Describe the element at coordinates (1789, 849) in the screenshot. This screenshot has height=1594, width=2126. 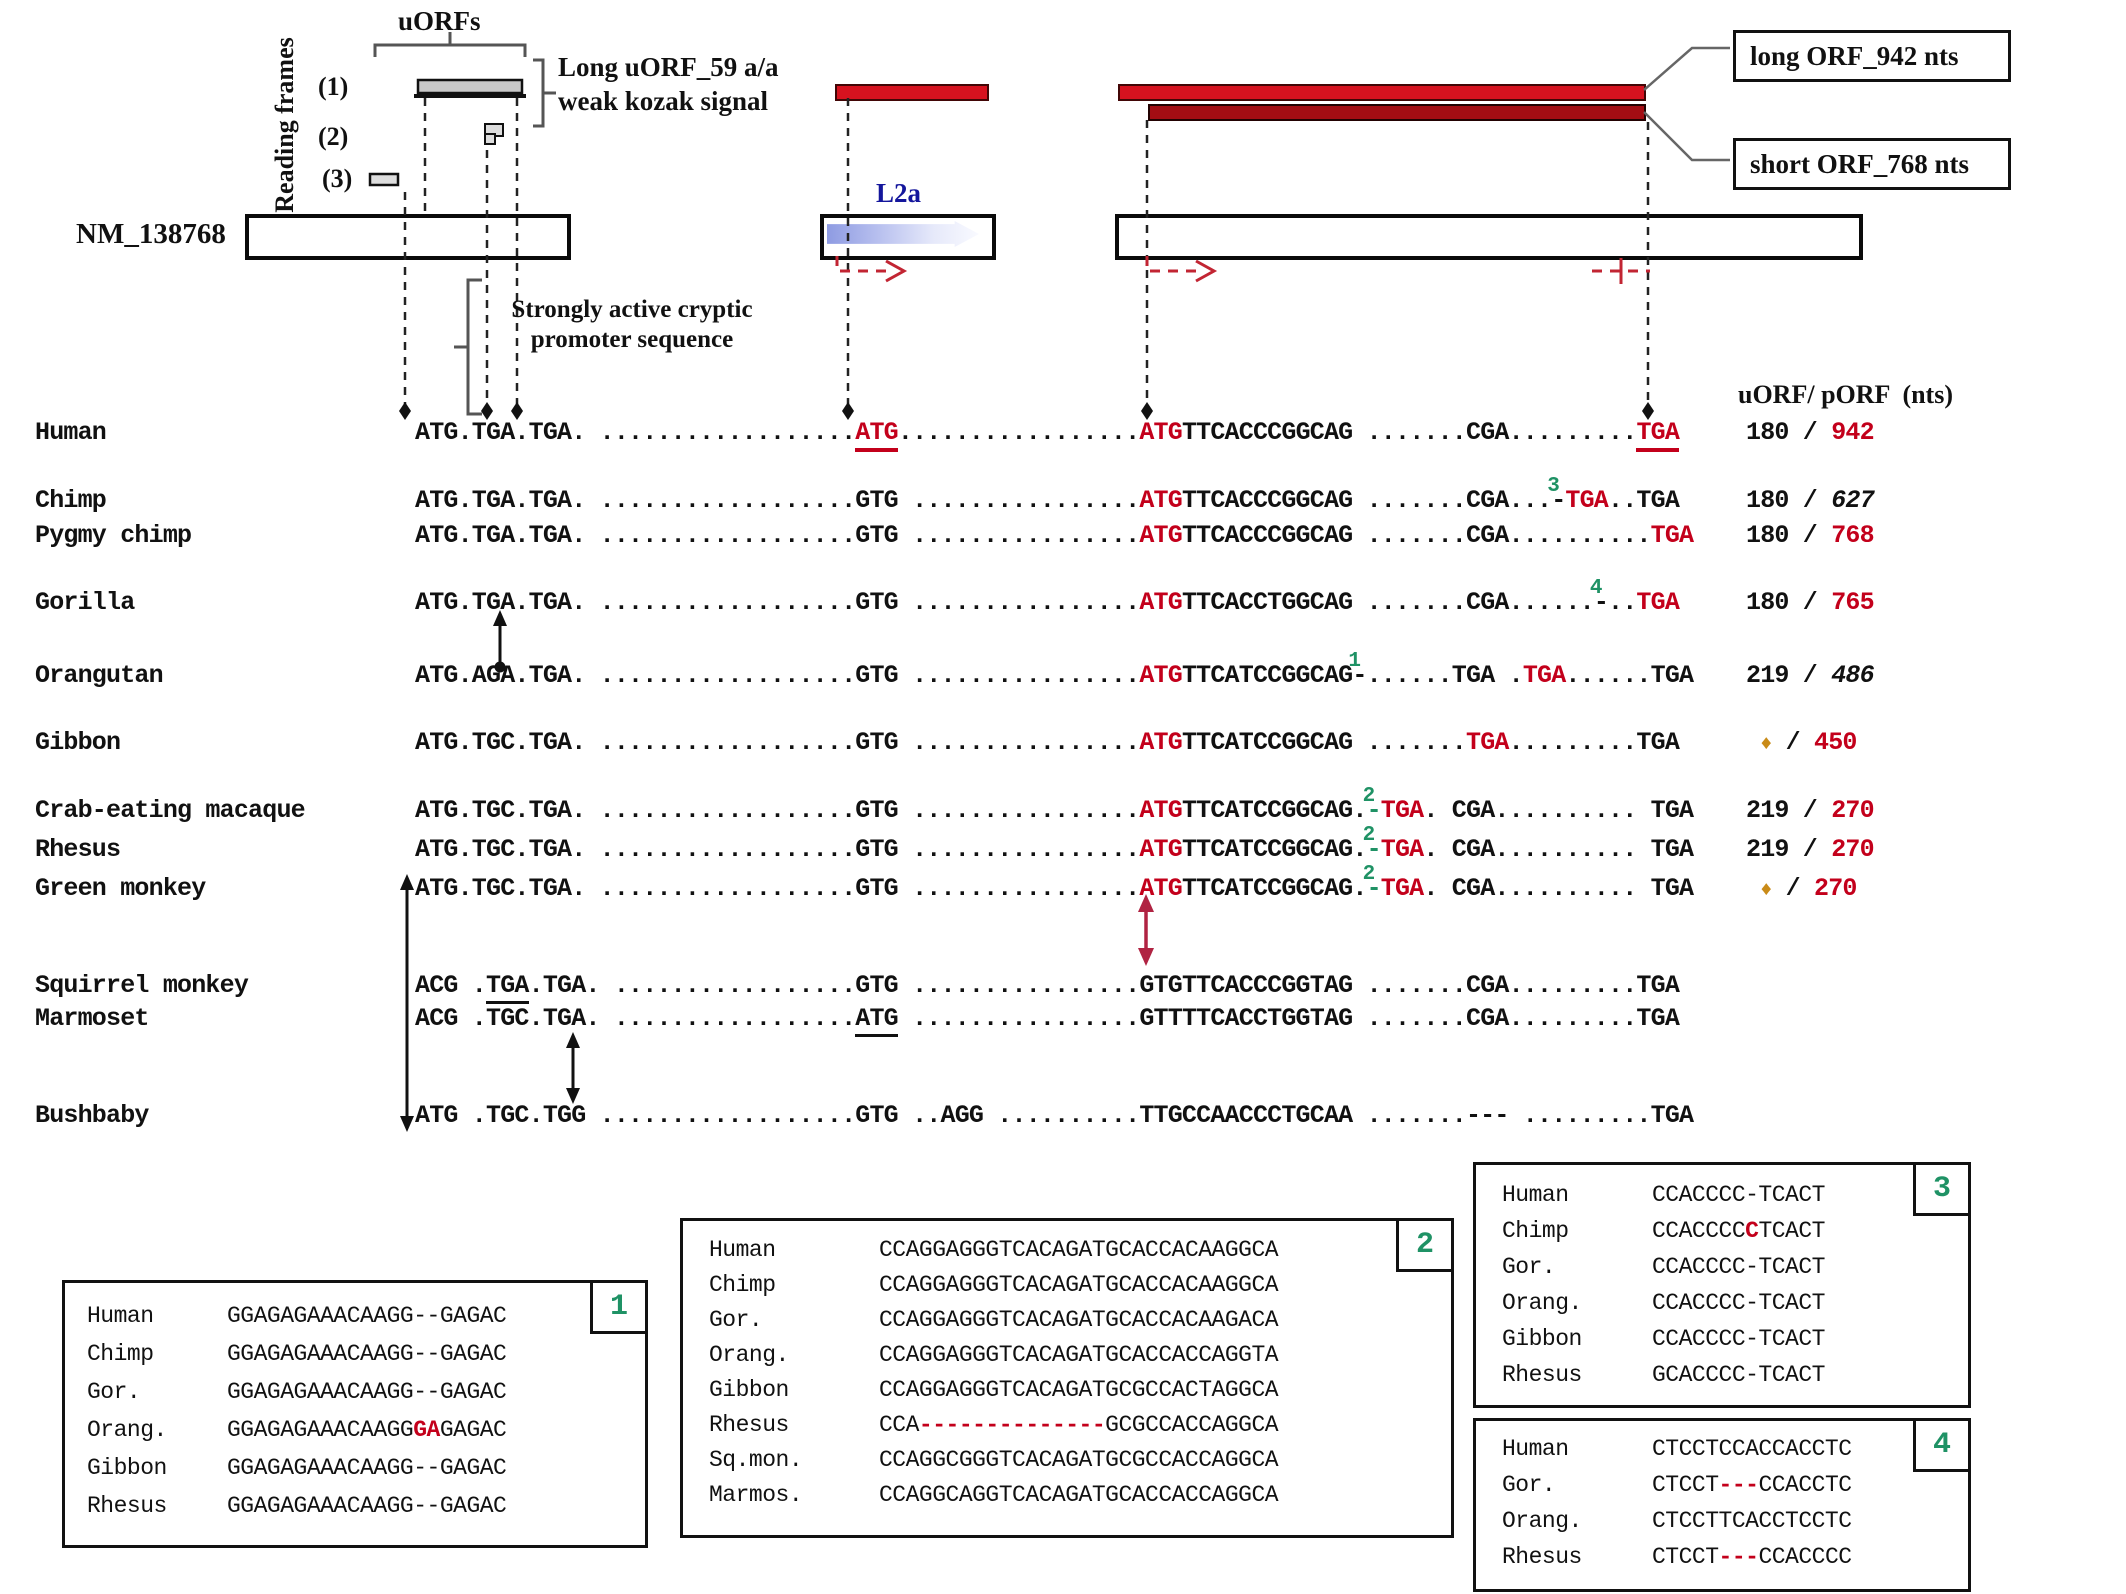
I see `seq-segment: 219 /` at that location.